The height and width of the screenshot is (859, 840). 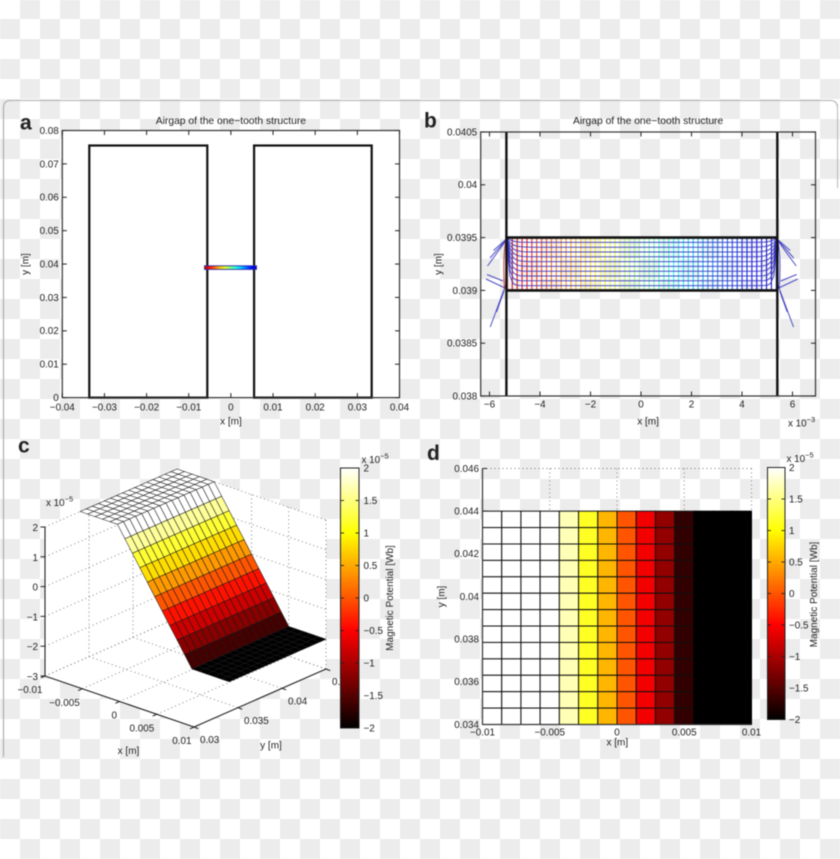 I want to click on svg-text: 0.07, so click(x=49, y=164).